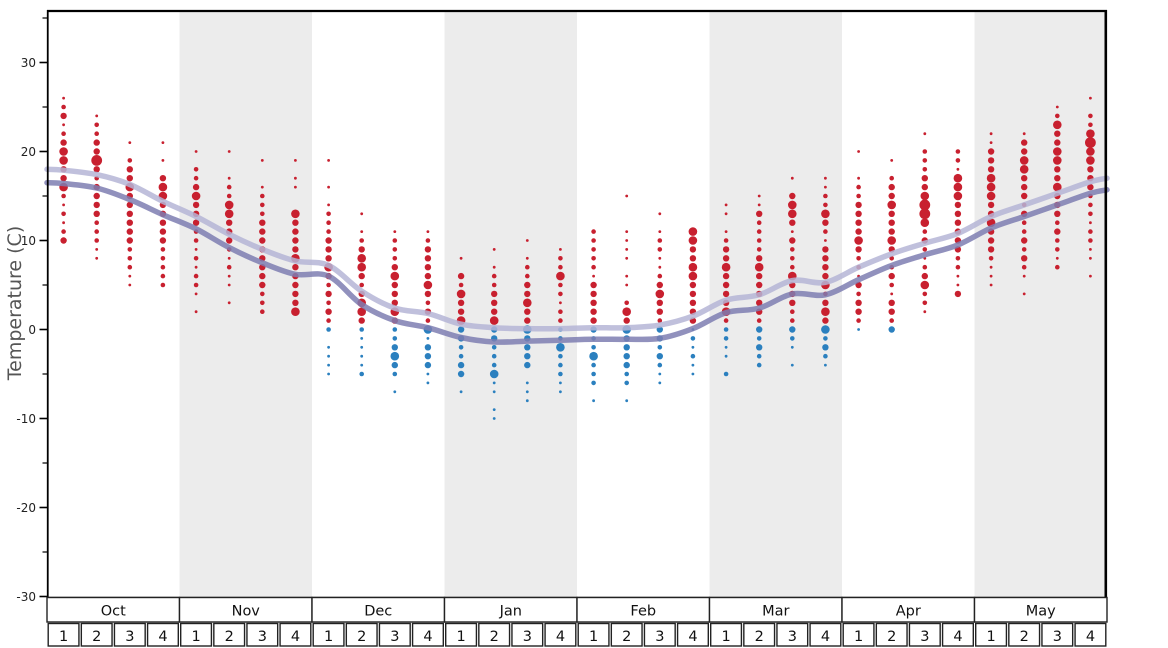  What do you see at coordinates (908, 609) in the screenshot?
I see `month-cell` at bounding box center [908, 609].